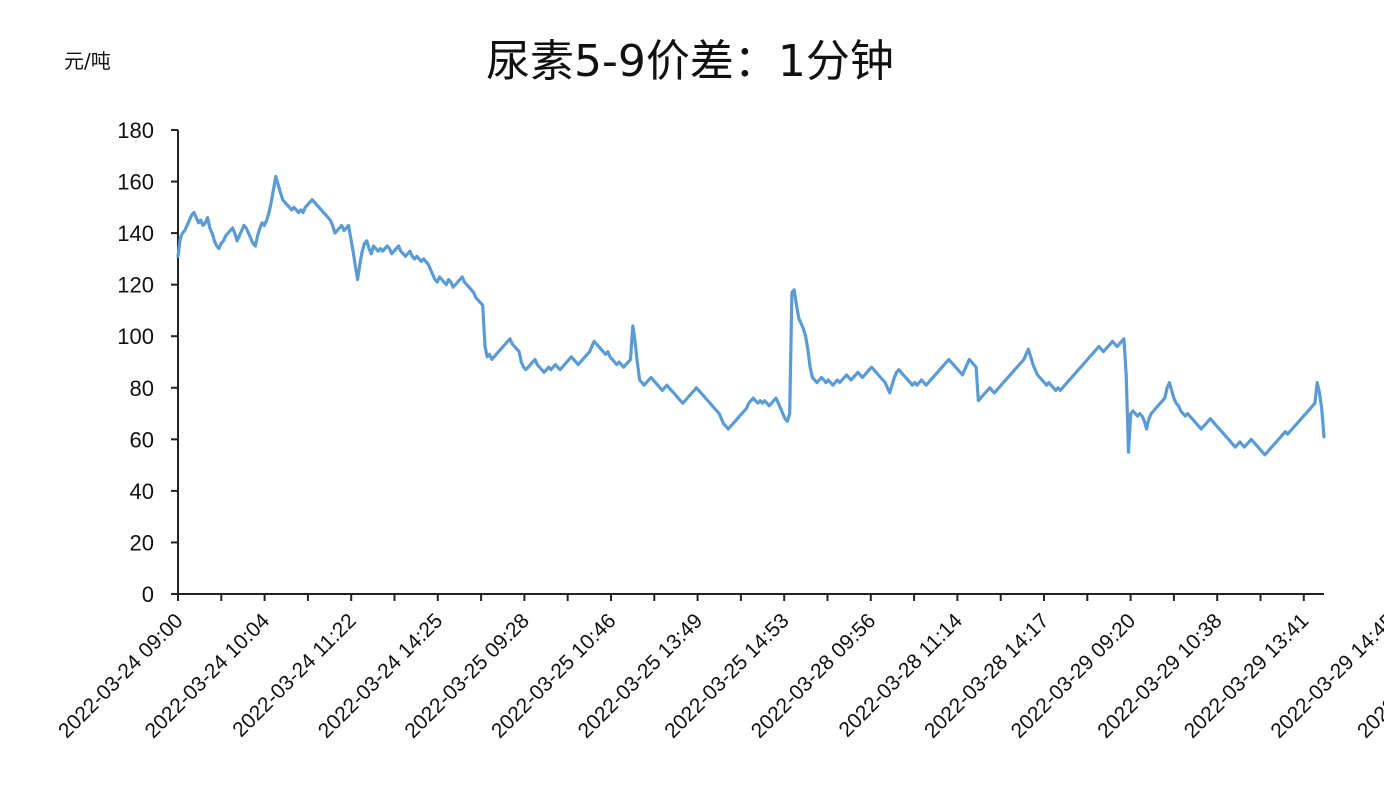 This screenshot has width=1384, height=802. What do you see at coordinates (142, 491) in the screenshot?
I see `y-tick-label: 40` at bounding box center [142, 491].